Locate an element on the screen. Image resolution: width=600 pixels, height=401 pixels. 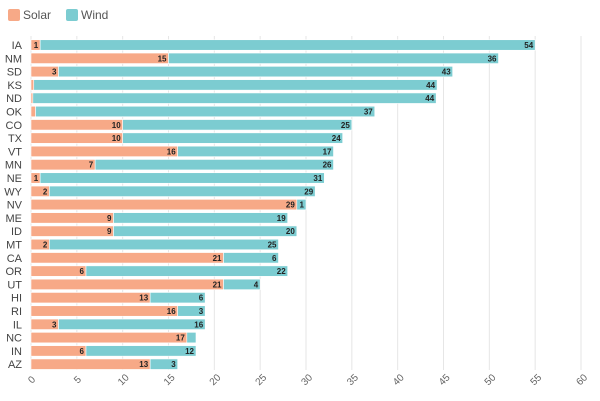
data-label-solar-il: 3 is located at coordinates (54, 324).